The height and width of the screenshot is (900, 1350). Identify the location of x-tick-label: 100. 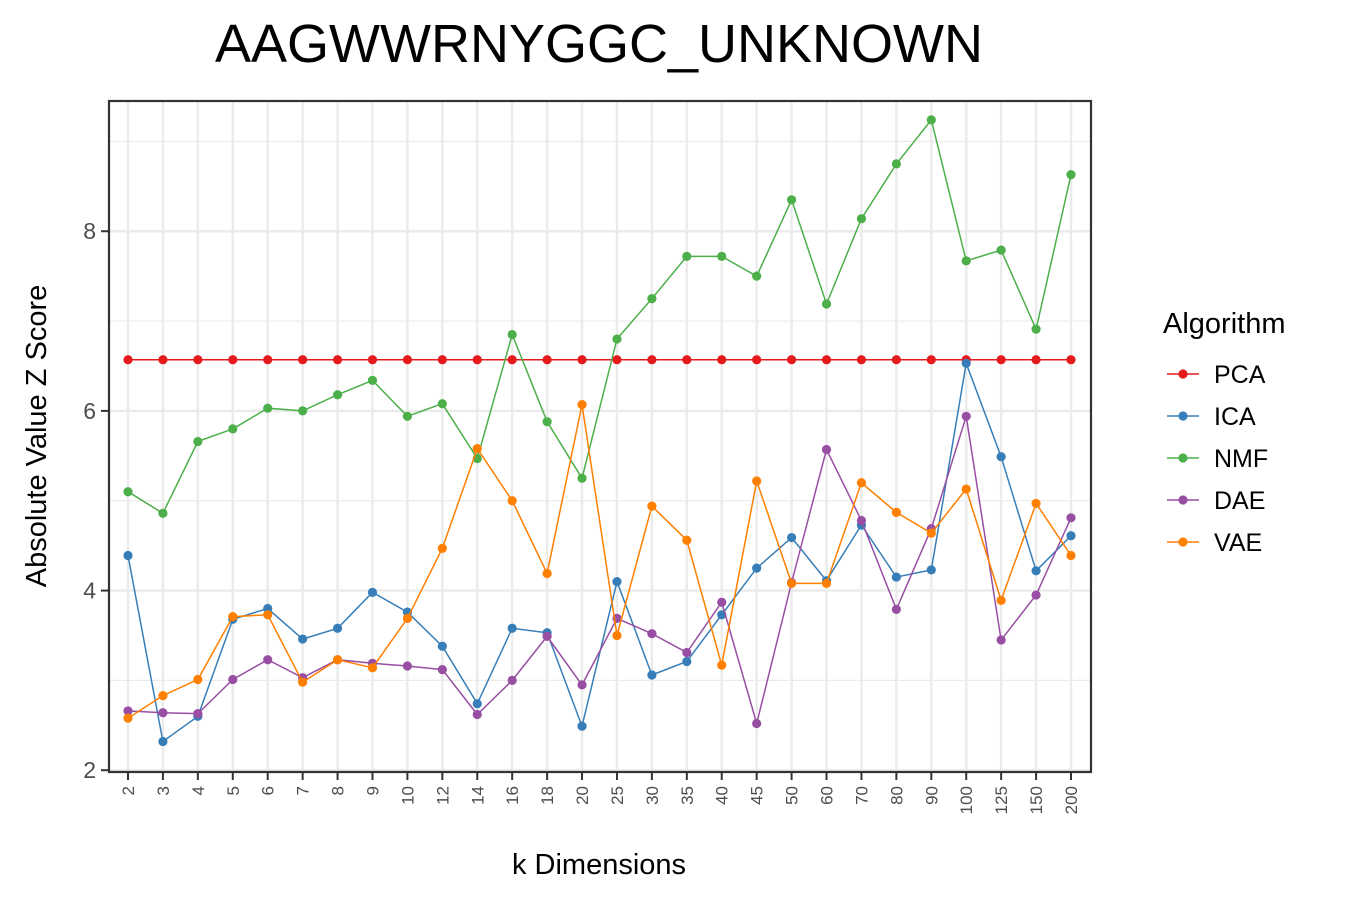
(966, 800).